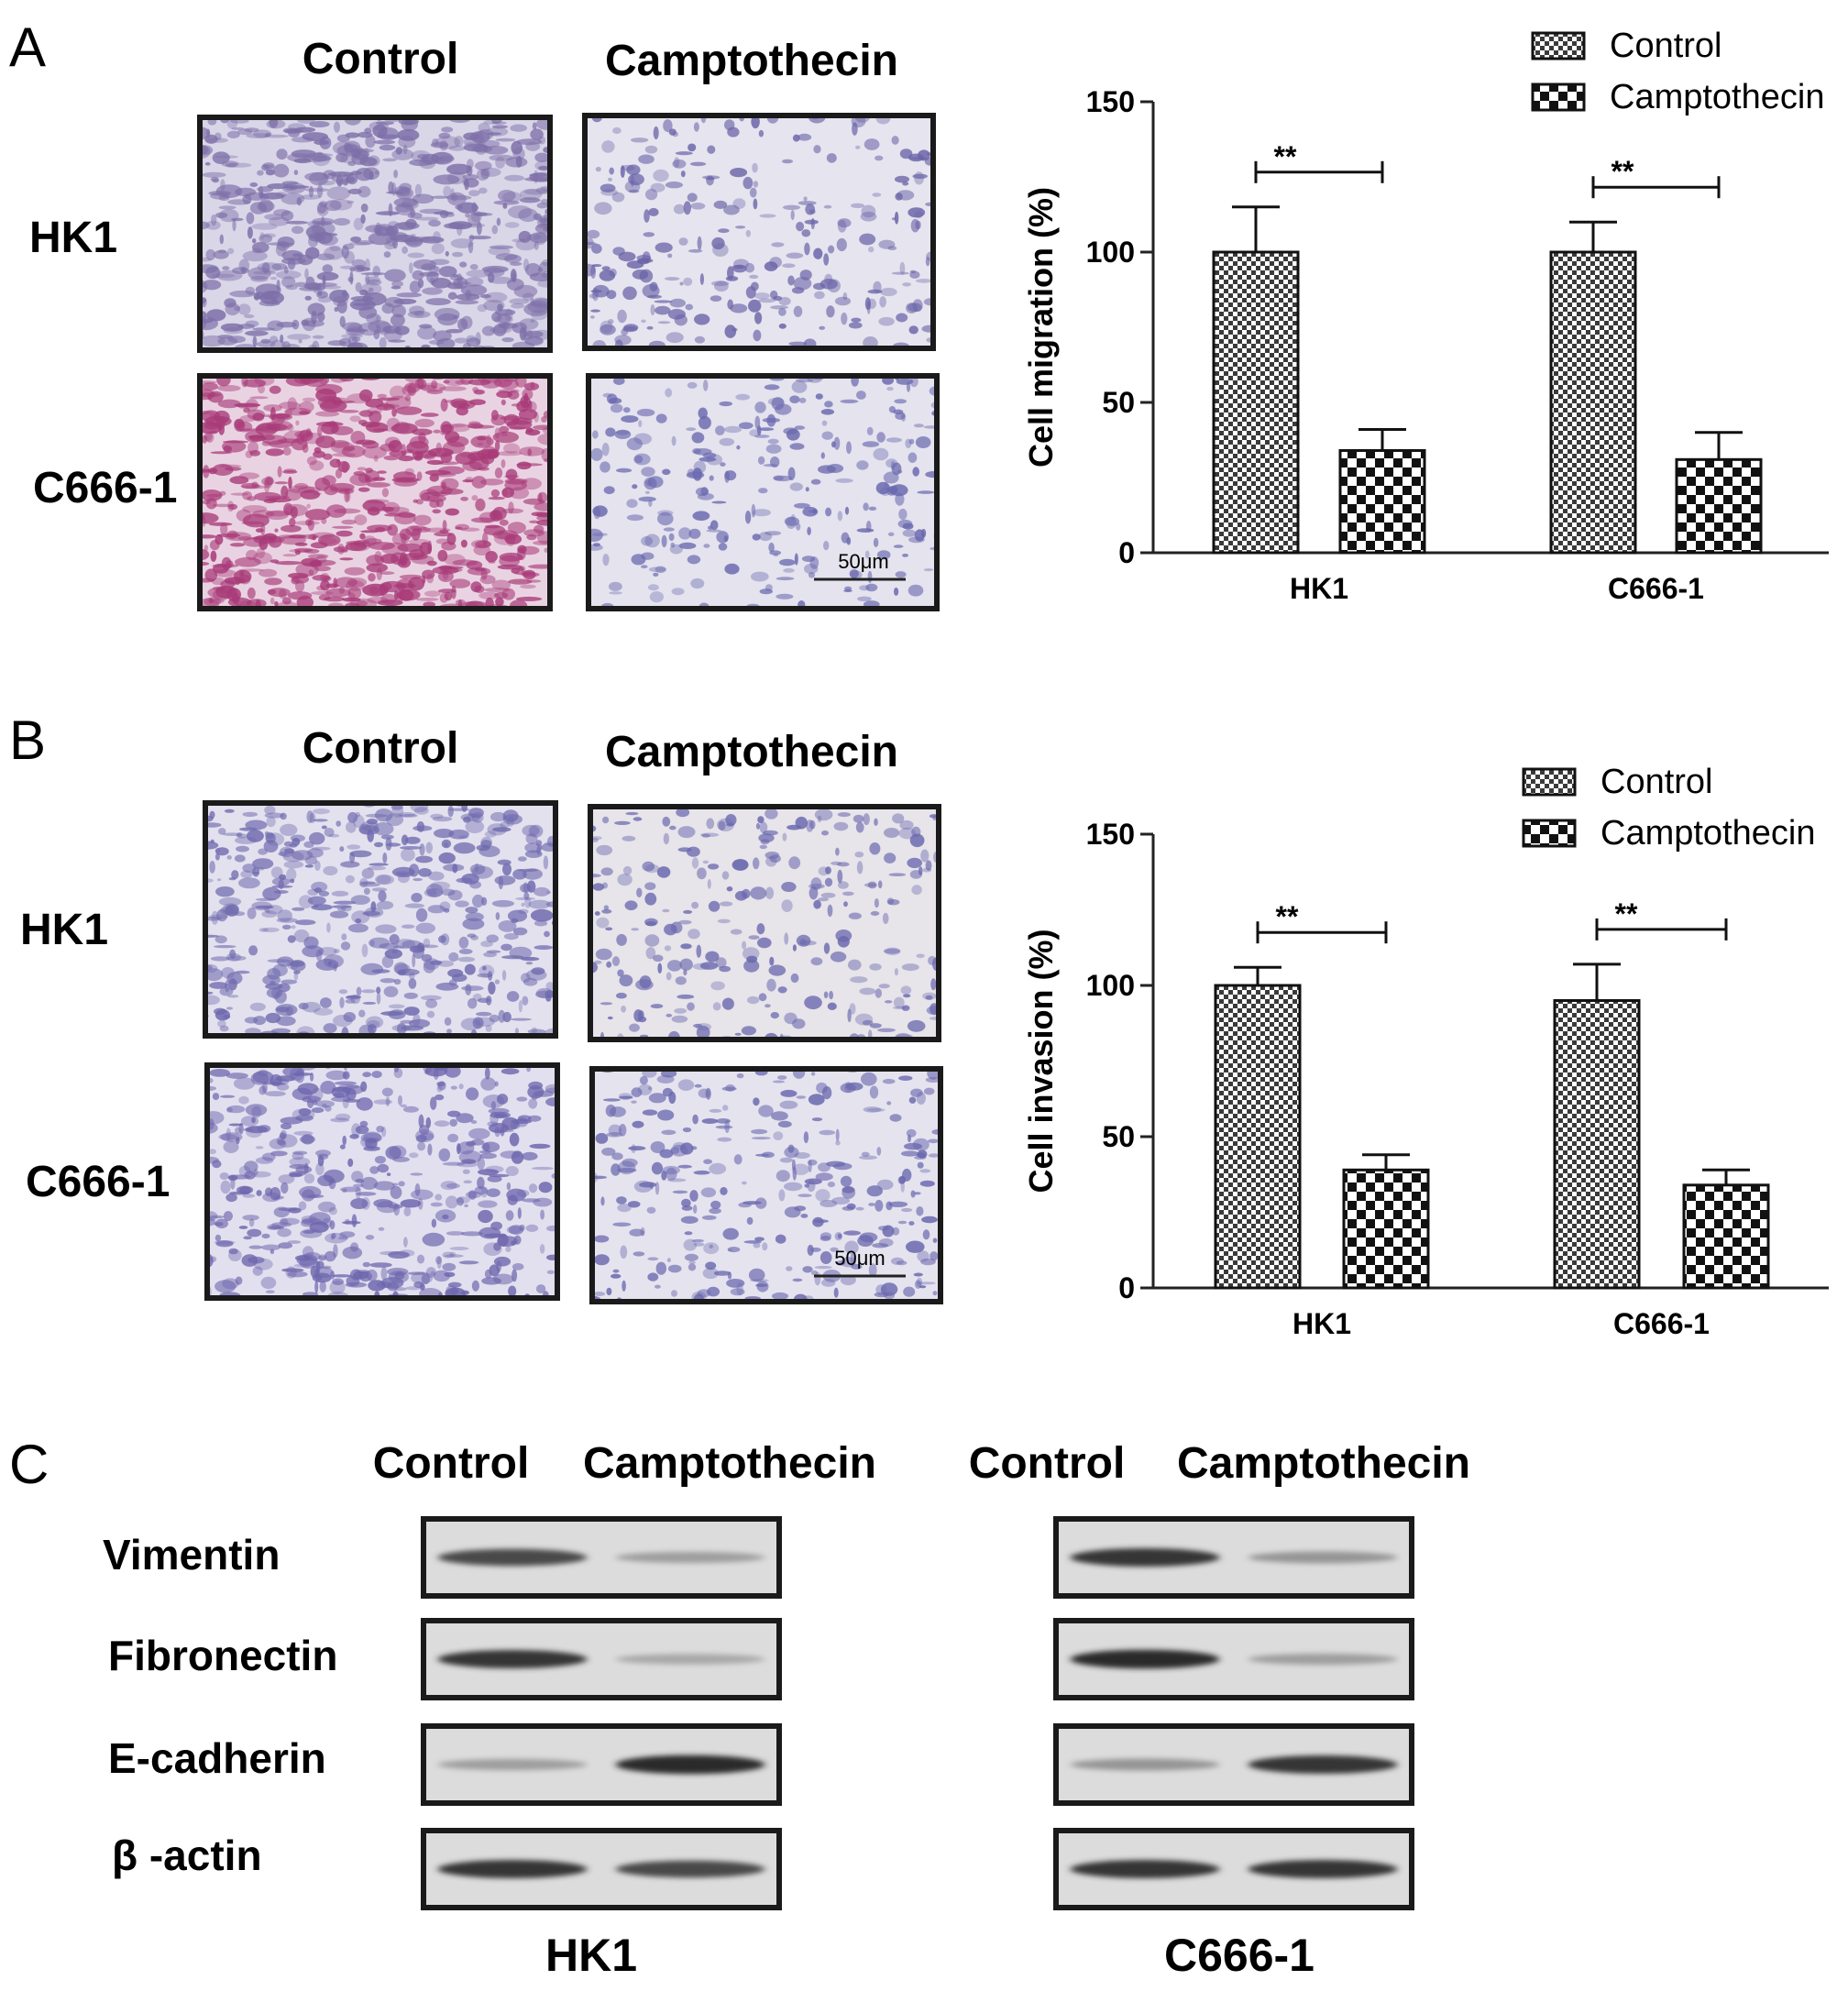 The width and height of the screenshot is (1848, 1991). I want to click on panel-a-header-control: Control, so click(380, 59).